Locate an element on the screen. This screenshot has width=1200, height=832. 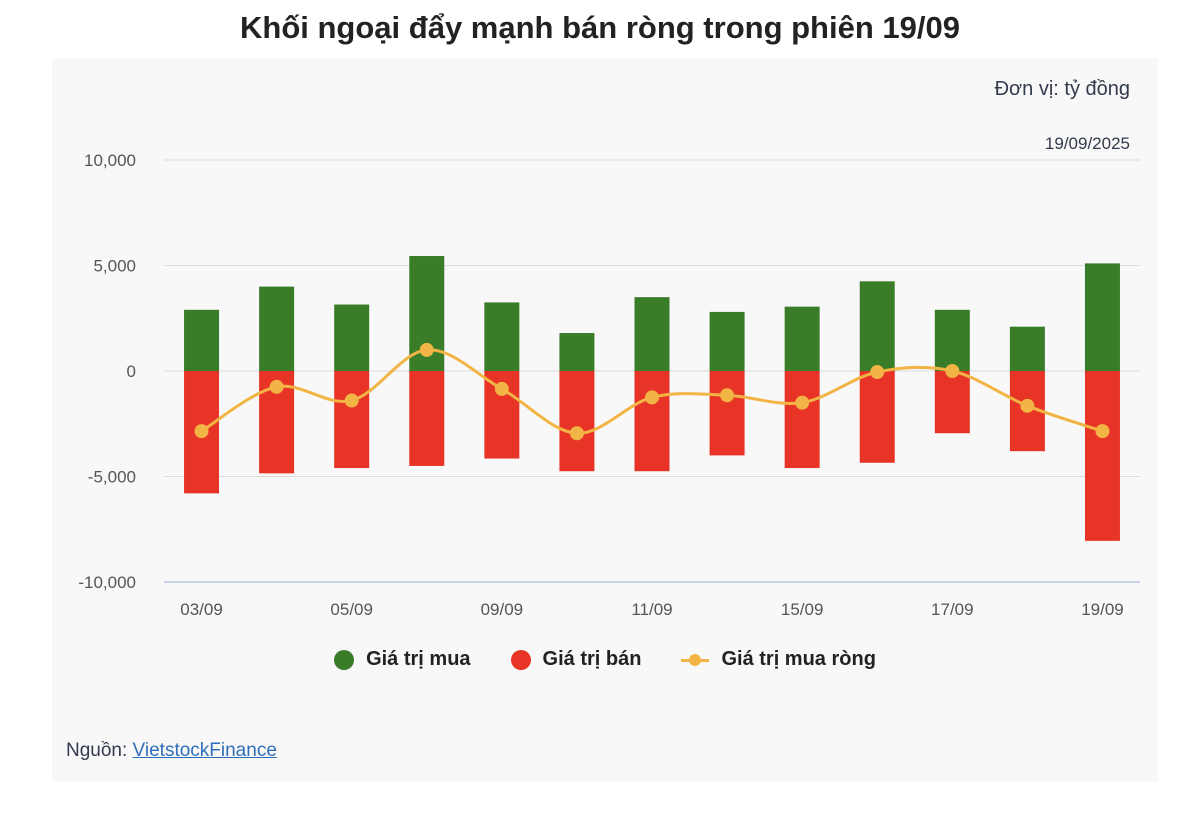
chart-legend: Giá trị mua Giá trị bán Giá trị mua ròng is located at coordinates (605, 659).